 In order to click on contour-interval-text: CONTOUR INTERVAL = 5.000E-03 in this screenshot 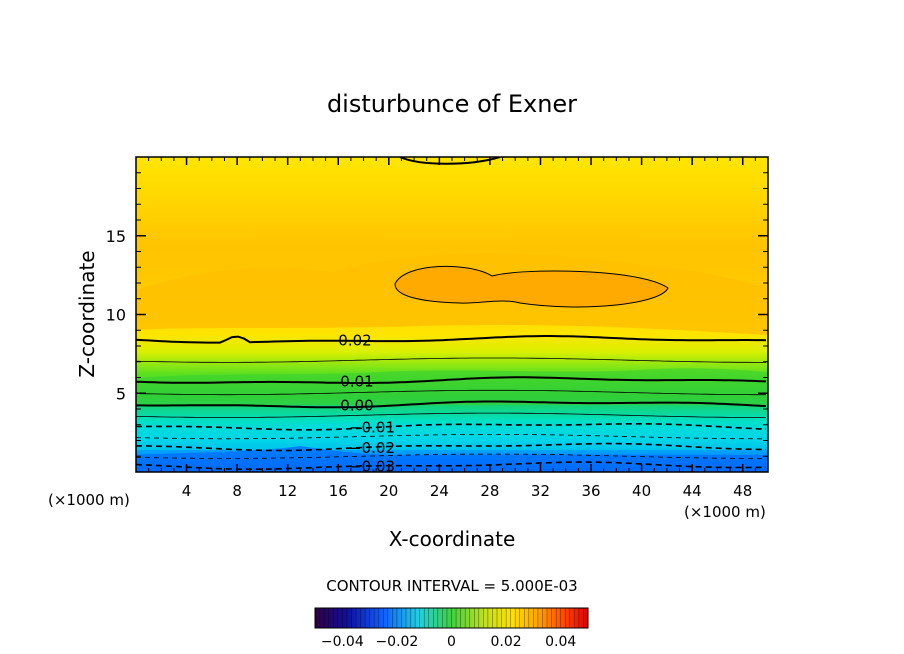, I will do `click(451, 586)`.